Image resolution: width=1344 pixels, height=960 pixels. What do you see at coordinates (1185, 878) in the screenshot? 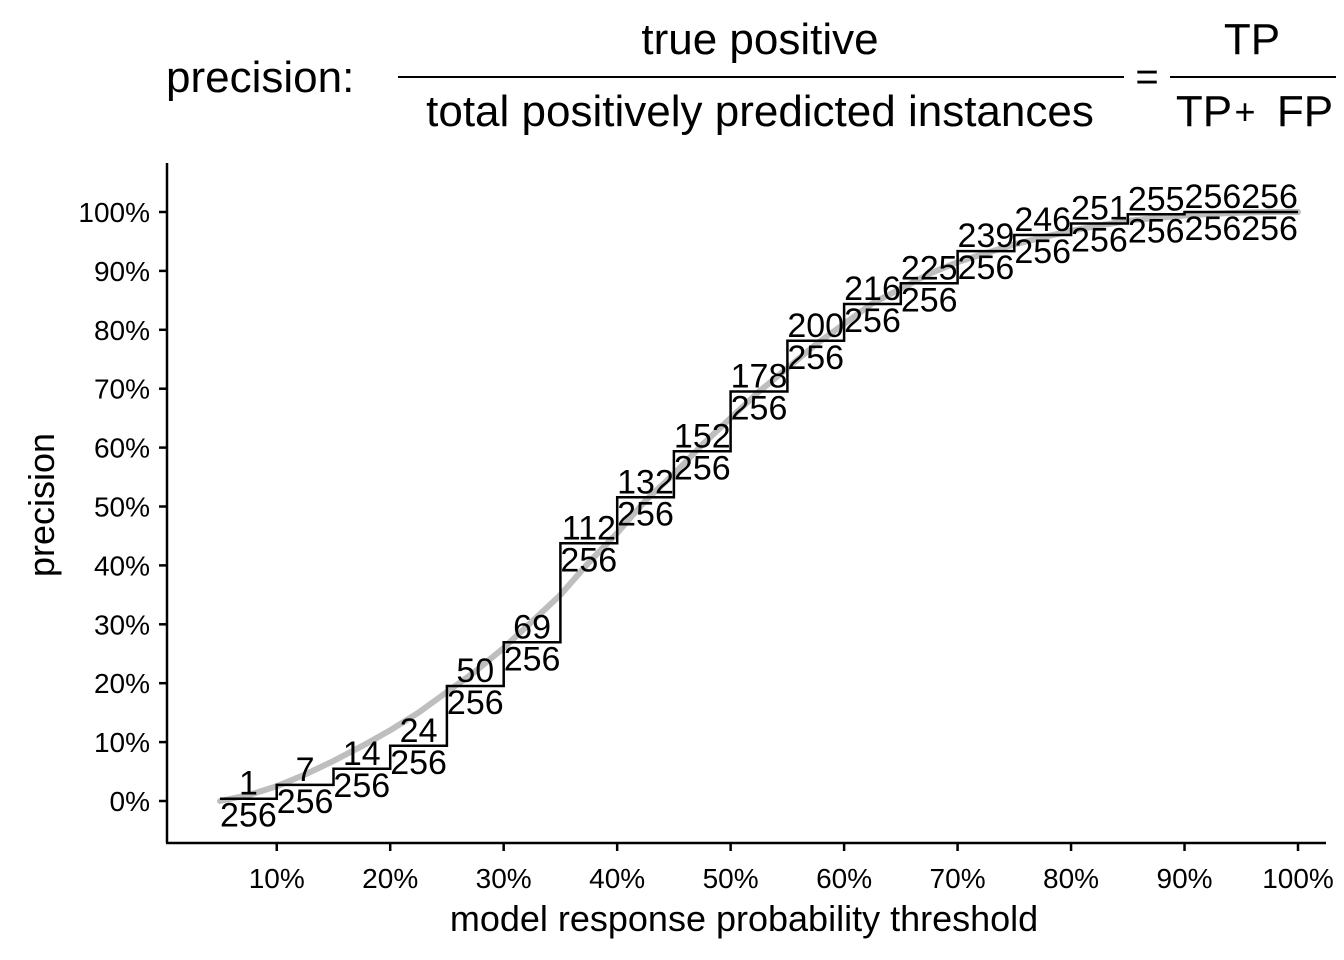
I see `x-tick-label: 90%` at bounding box center [1185, 878].